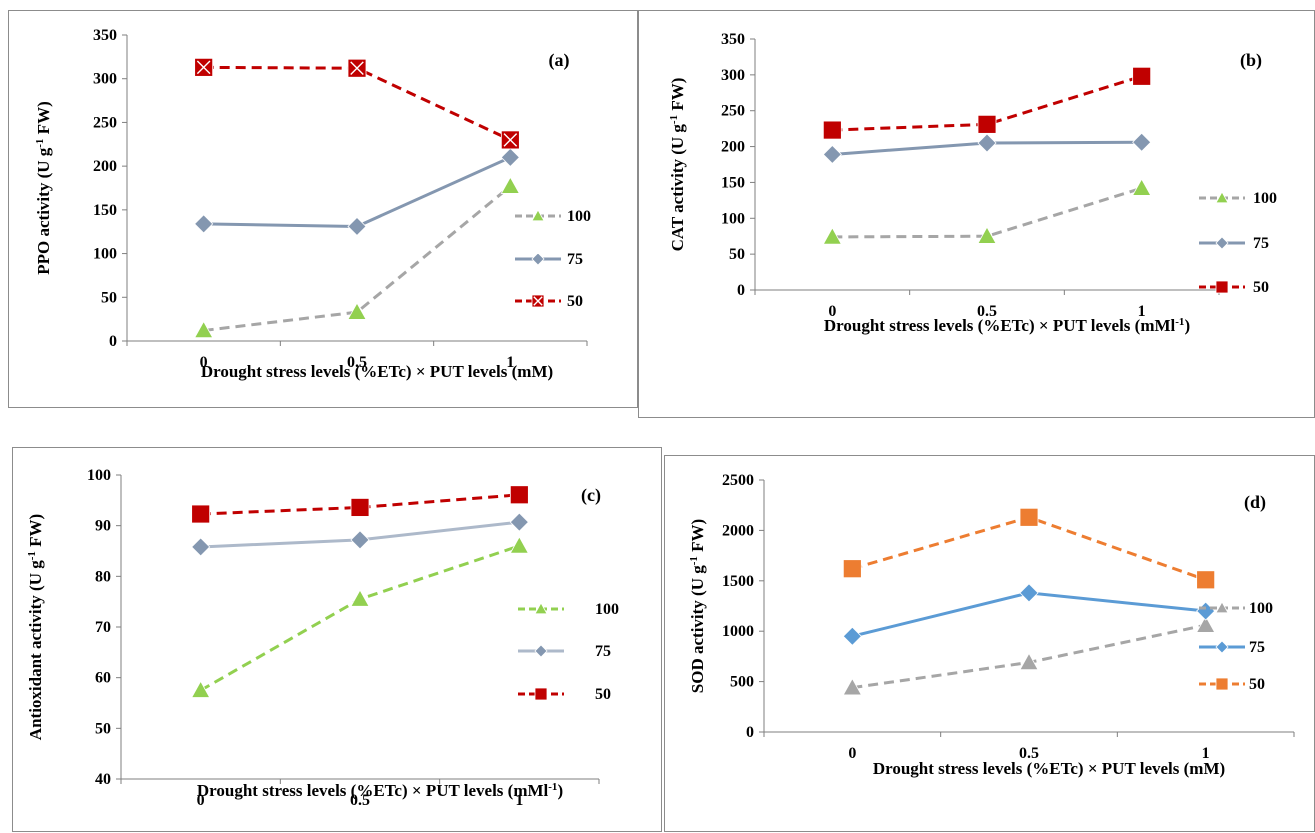 The width and height of the screenshot is (1315, 833). I want to click on panel-tag: (c), so click(591, 495).